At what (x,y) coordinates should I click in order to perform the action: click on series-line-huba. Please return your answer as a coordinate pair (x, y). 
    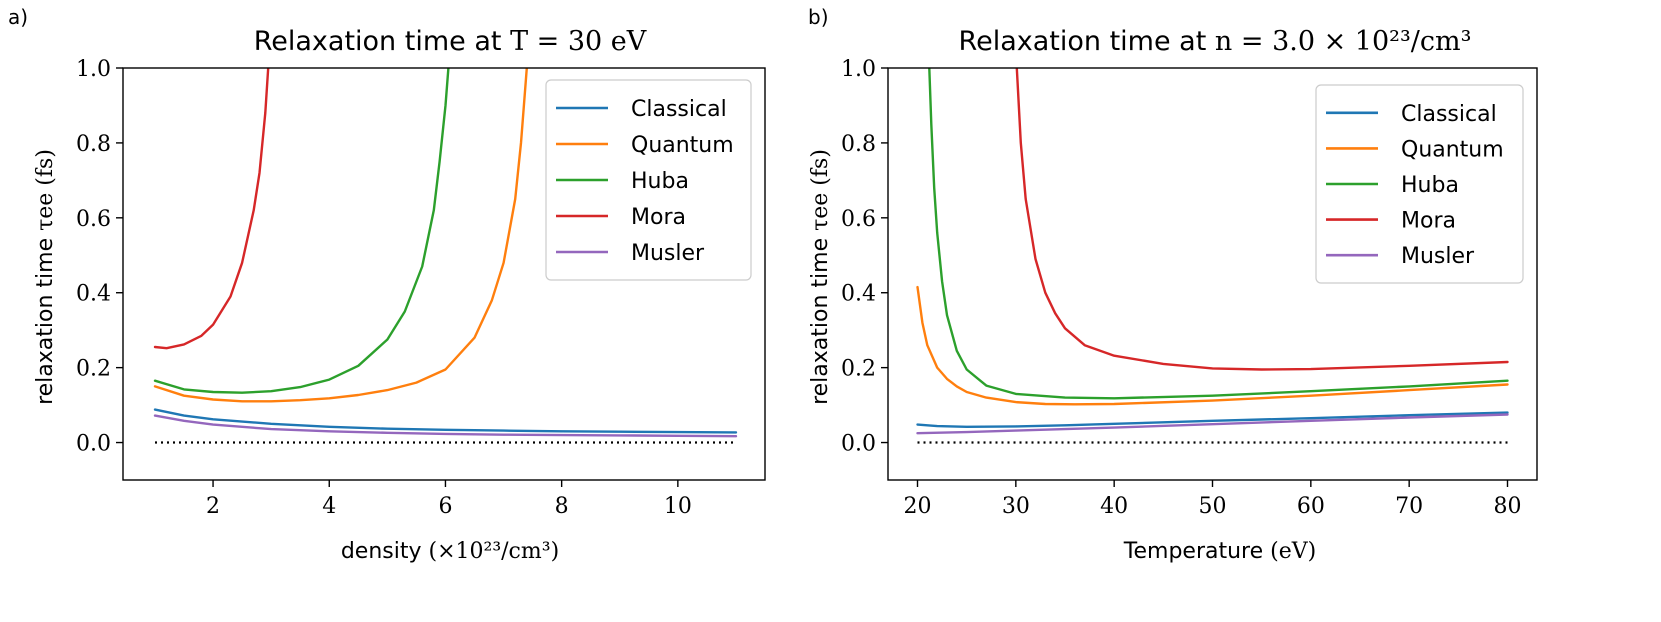
    Looking at the image, I should click on (301, 231).